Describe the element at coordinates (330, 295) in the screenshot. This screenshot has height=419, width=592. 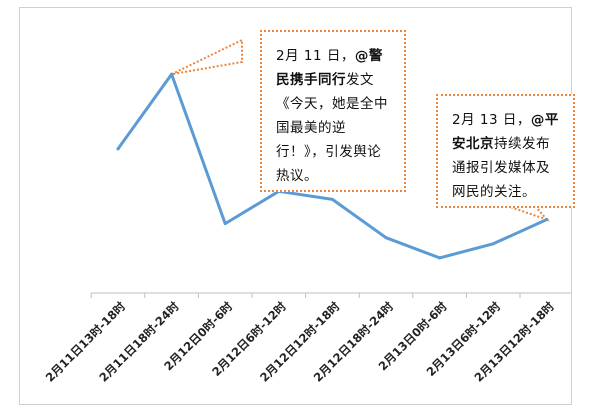
I see `x-axis` at that location.